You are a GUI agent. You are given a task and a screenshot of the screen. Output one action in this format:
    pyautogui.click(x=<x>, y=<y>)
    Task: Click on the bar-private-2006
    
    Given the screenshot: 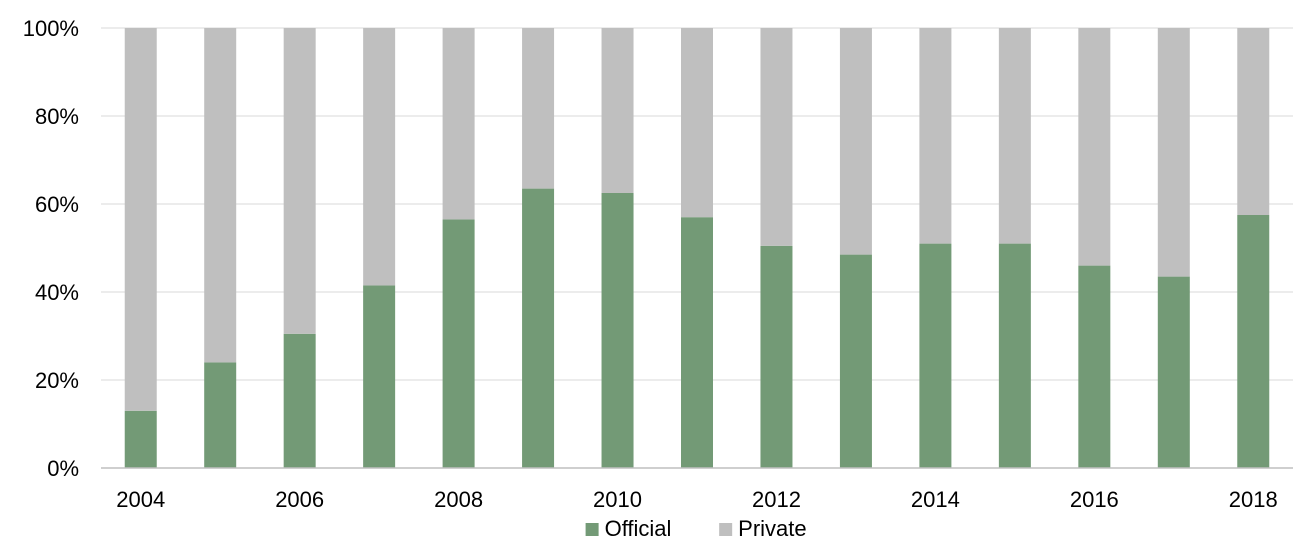 What is the action you would take?
    pyautogui.click(x=299, y=181)
    